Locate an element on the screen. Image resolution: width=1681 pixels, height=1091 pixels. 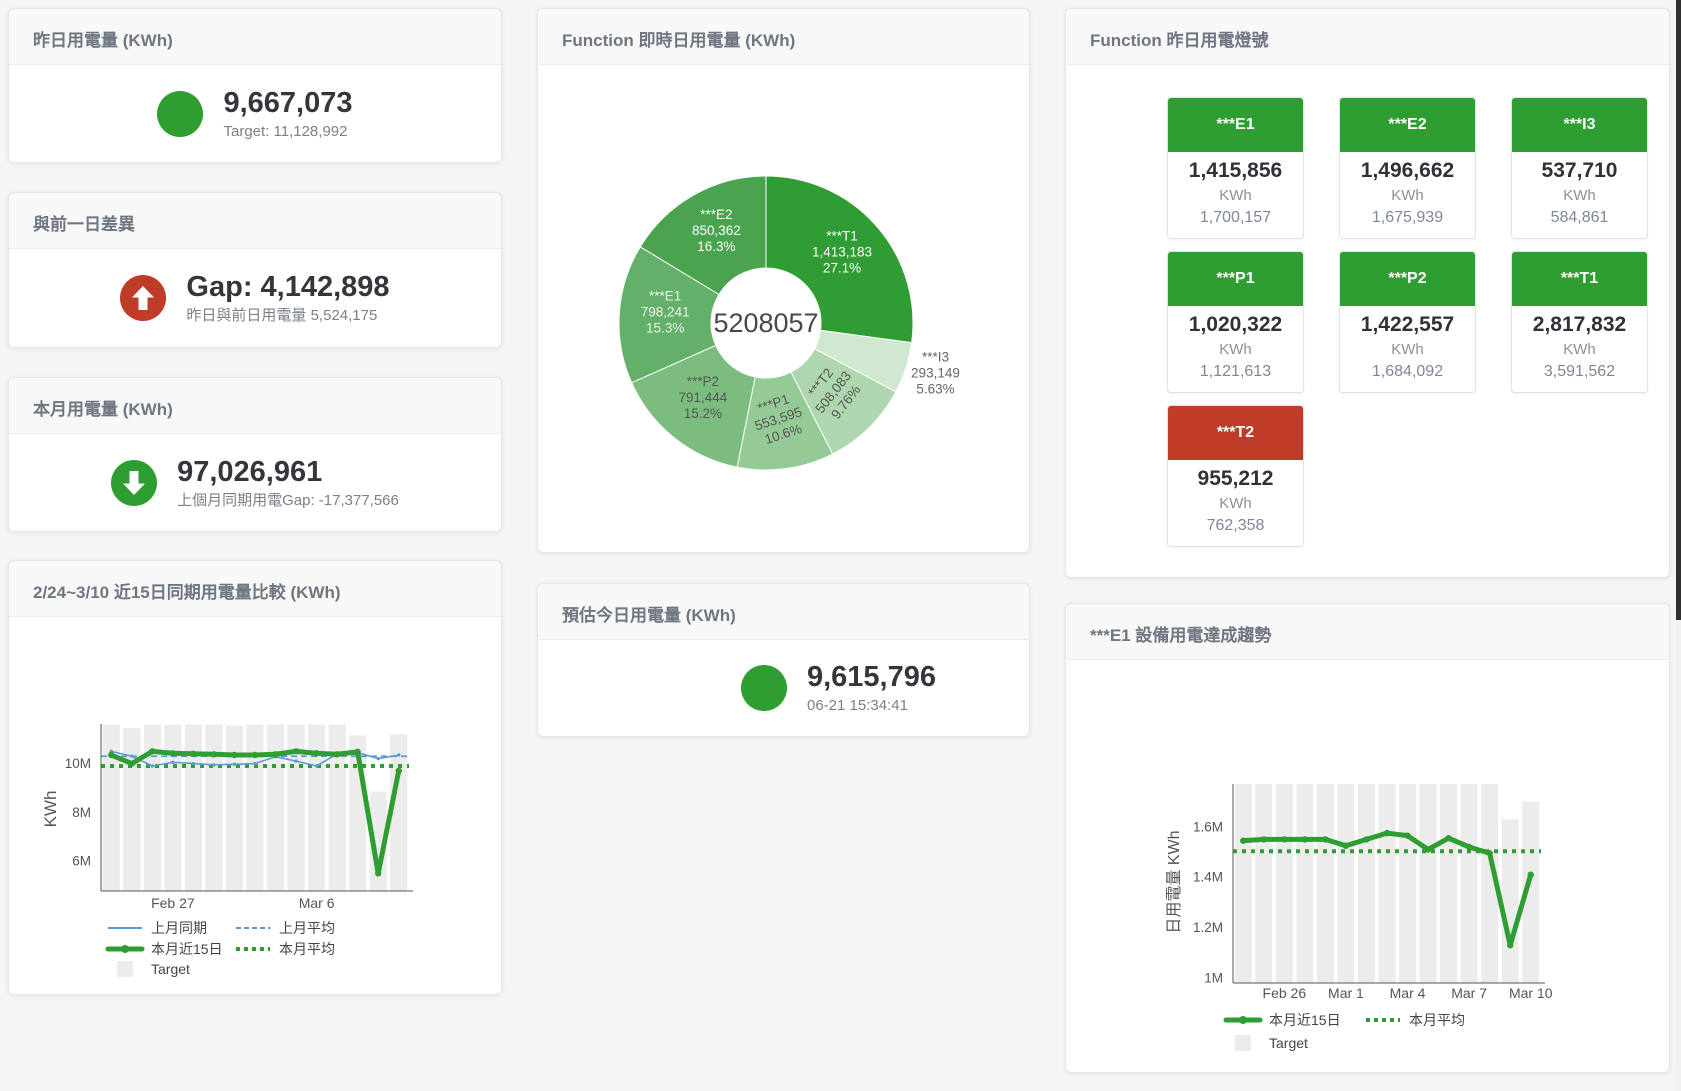
donut-card-title: Function 即時日用電量 (KWh) is located at coordinates (783, 37).